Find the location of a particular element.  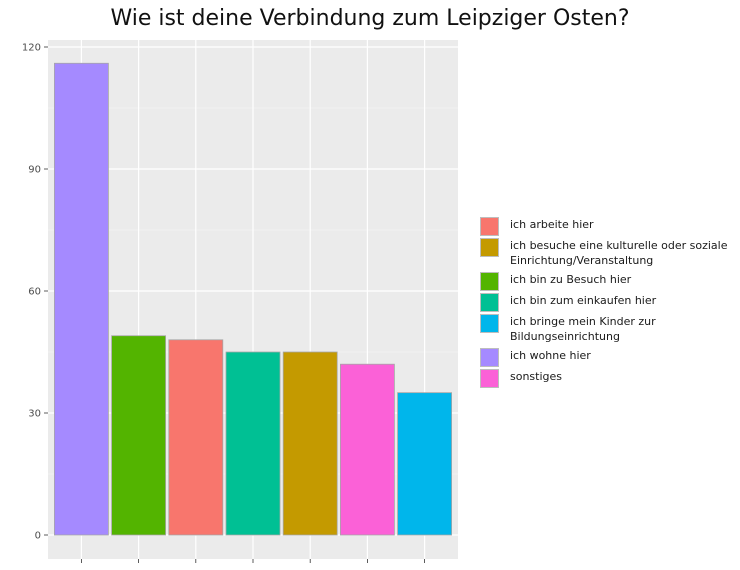

legend-item: sonstiges is located at coordinates (609, 379).